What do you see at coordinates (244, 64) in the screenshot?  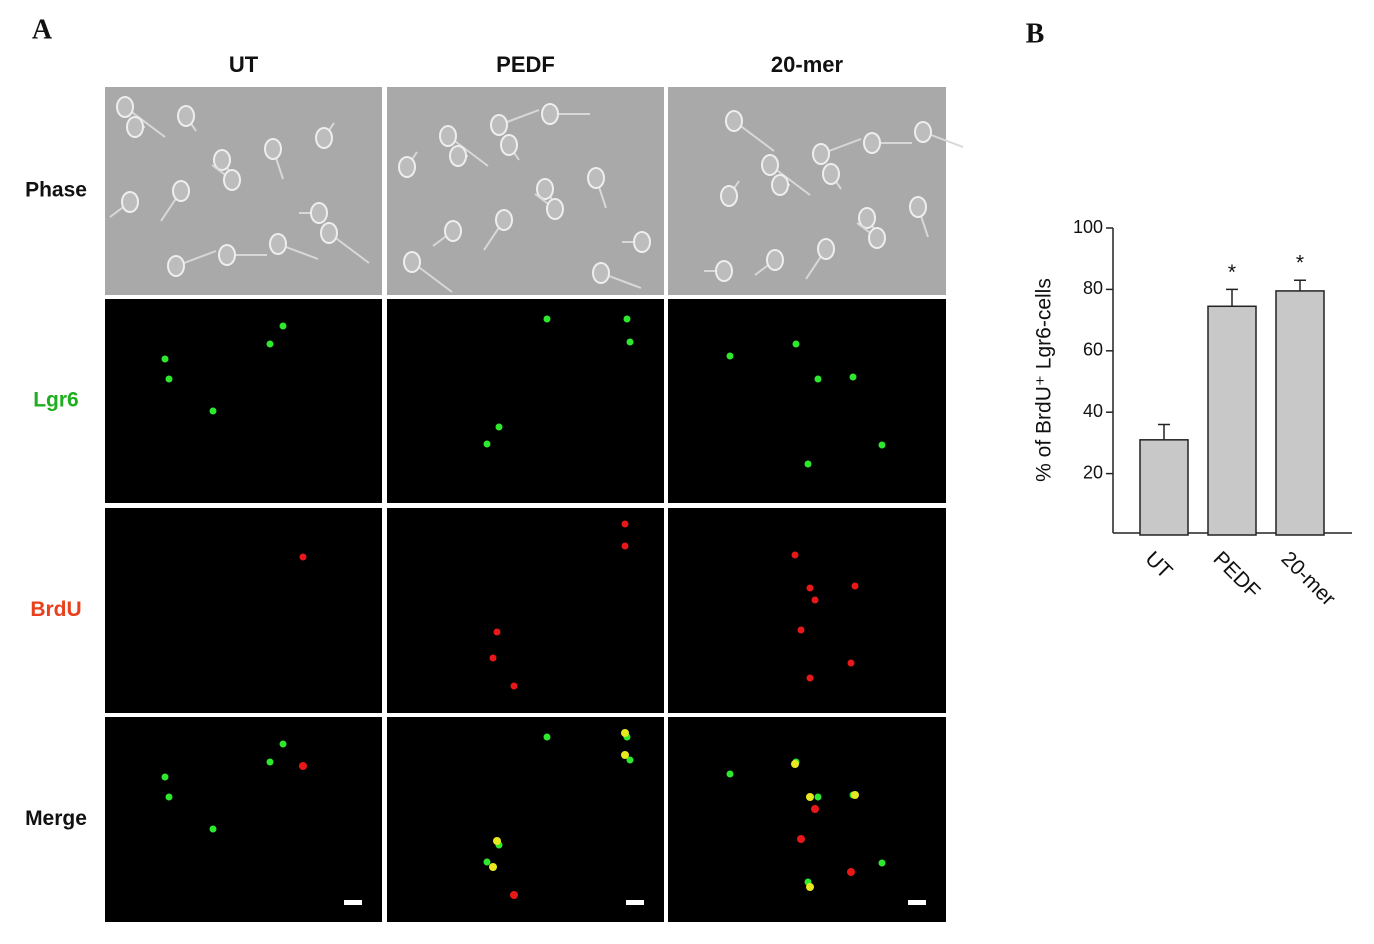 I see `column-header: UT` at bounding box center [244, 64].